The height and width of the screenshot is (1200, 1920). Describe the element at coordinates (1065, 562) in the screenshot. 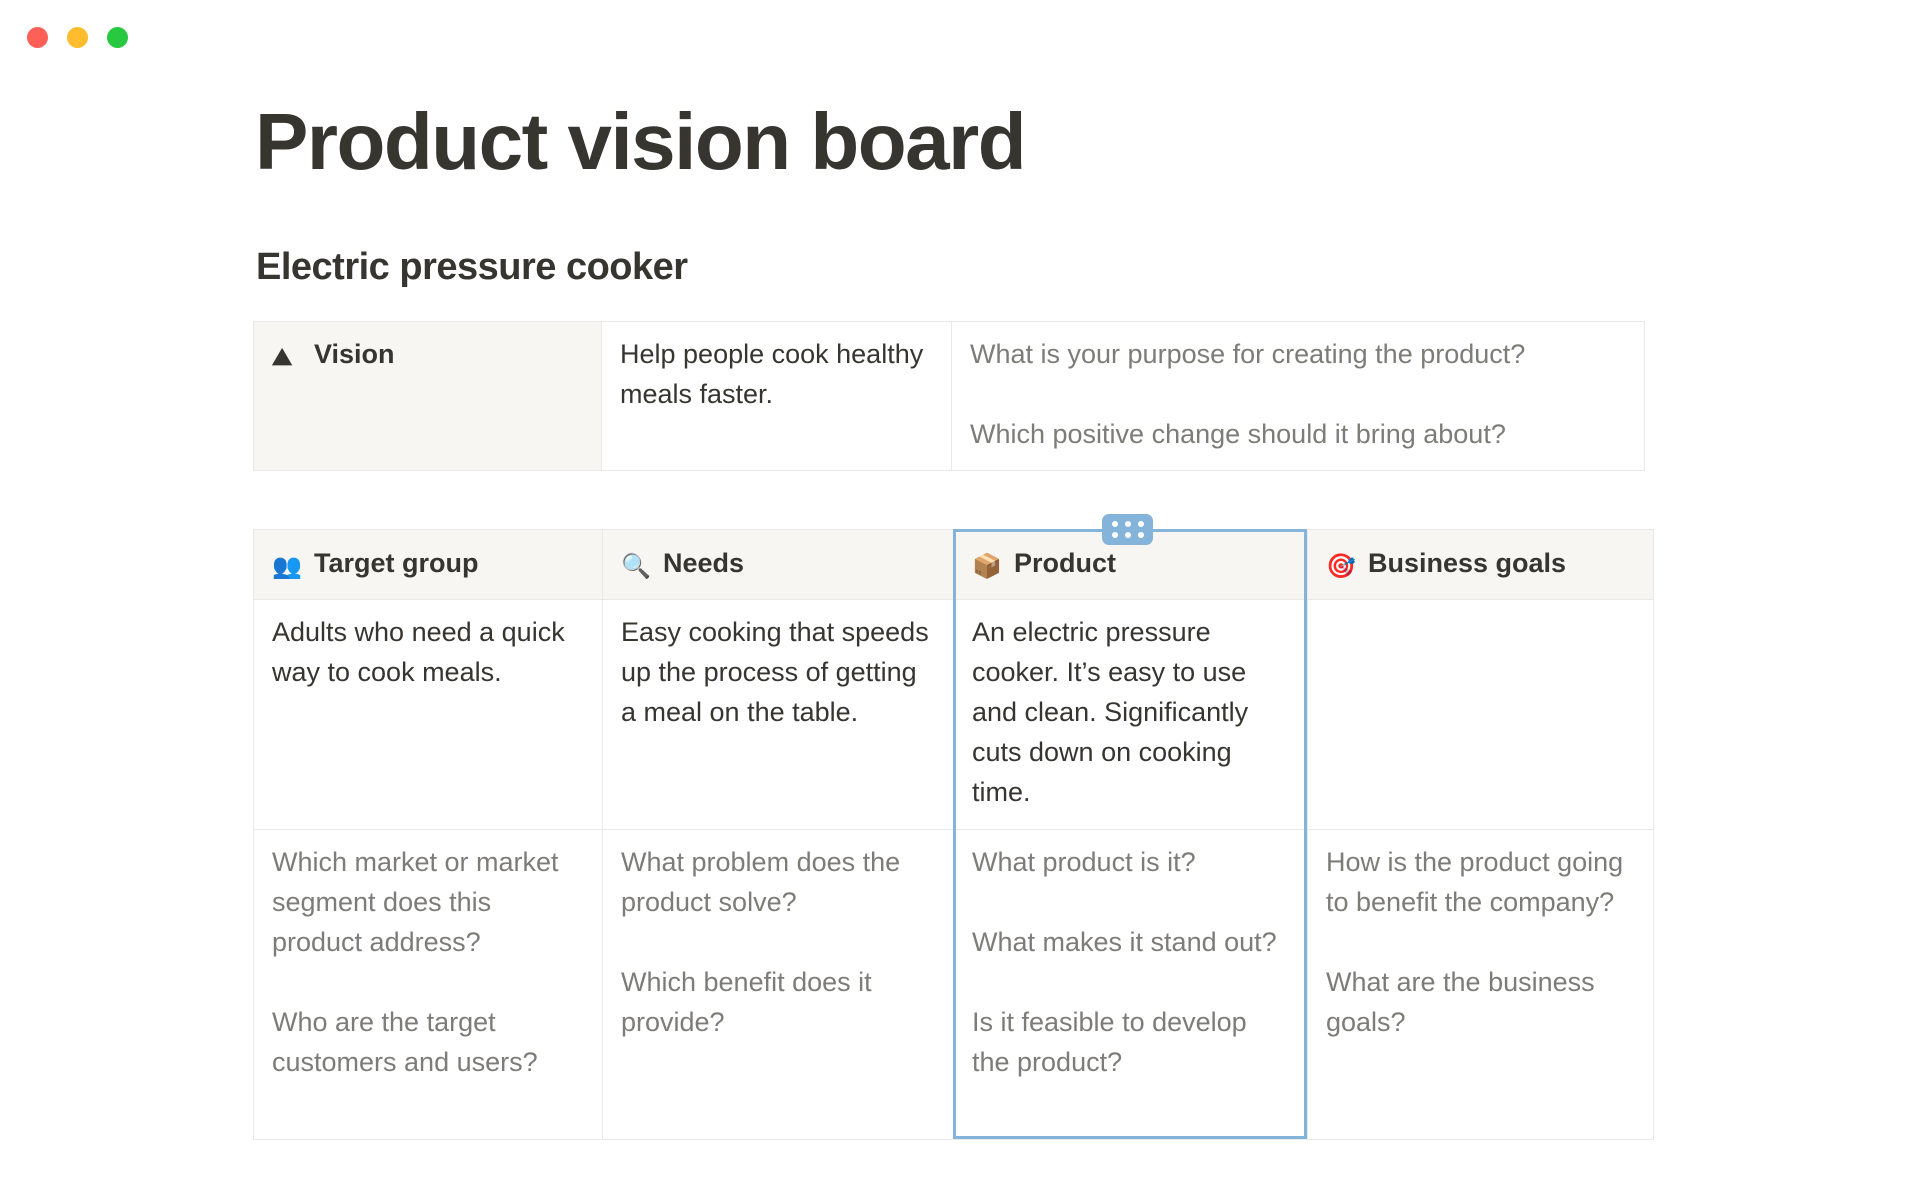

I see `column-label: Product` at that location.